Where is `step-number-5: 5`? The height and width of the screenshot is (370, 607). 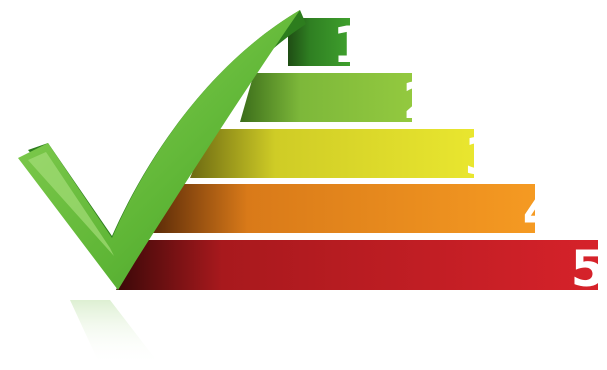
step-number-5: 5 is located at coordinates (588, 269).